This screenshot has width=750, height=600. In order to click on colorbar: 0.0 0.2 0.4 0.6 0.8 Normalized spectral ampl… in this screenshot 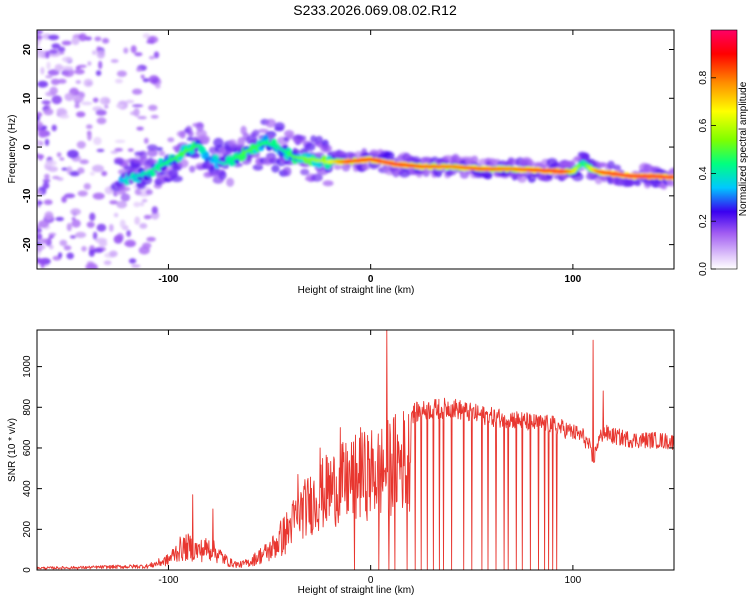, I will do `click(723, 152)`.